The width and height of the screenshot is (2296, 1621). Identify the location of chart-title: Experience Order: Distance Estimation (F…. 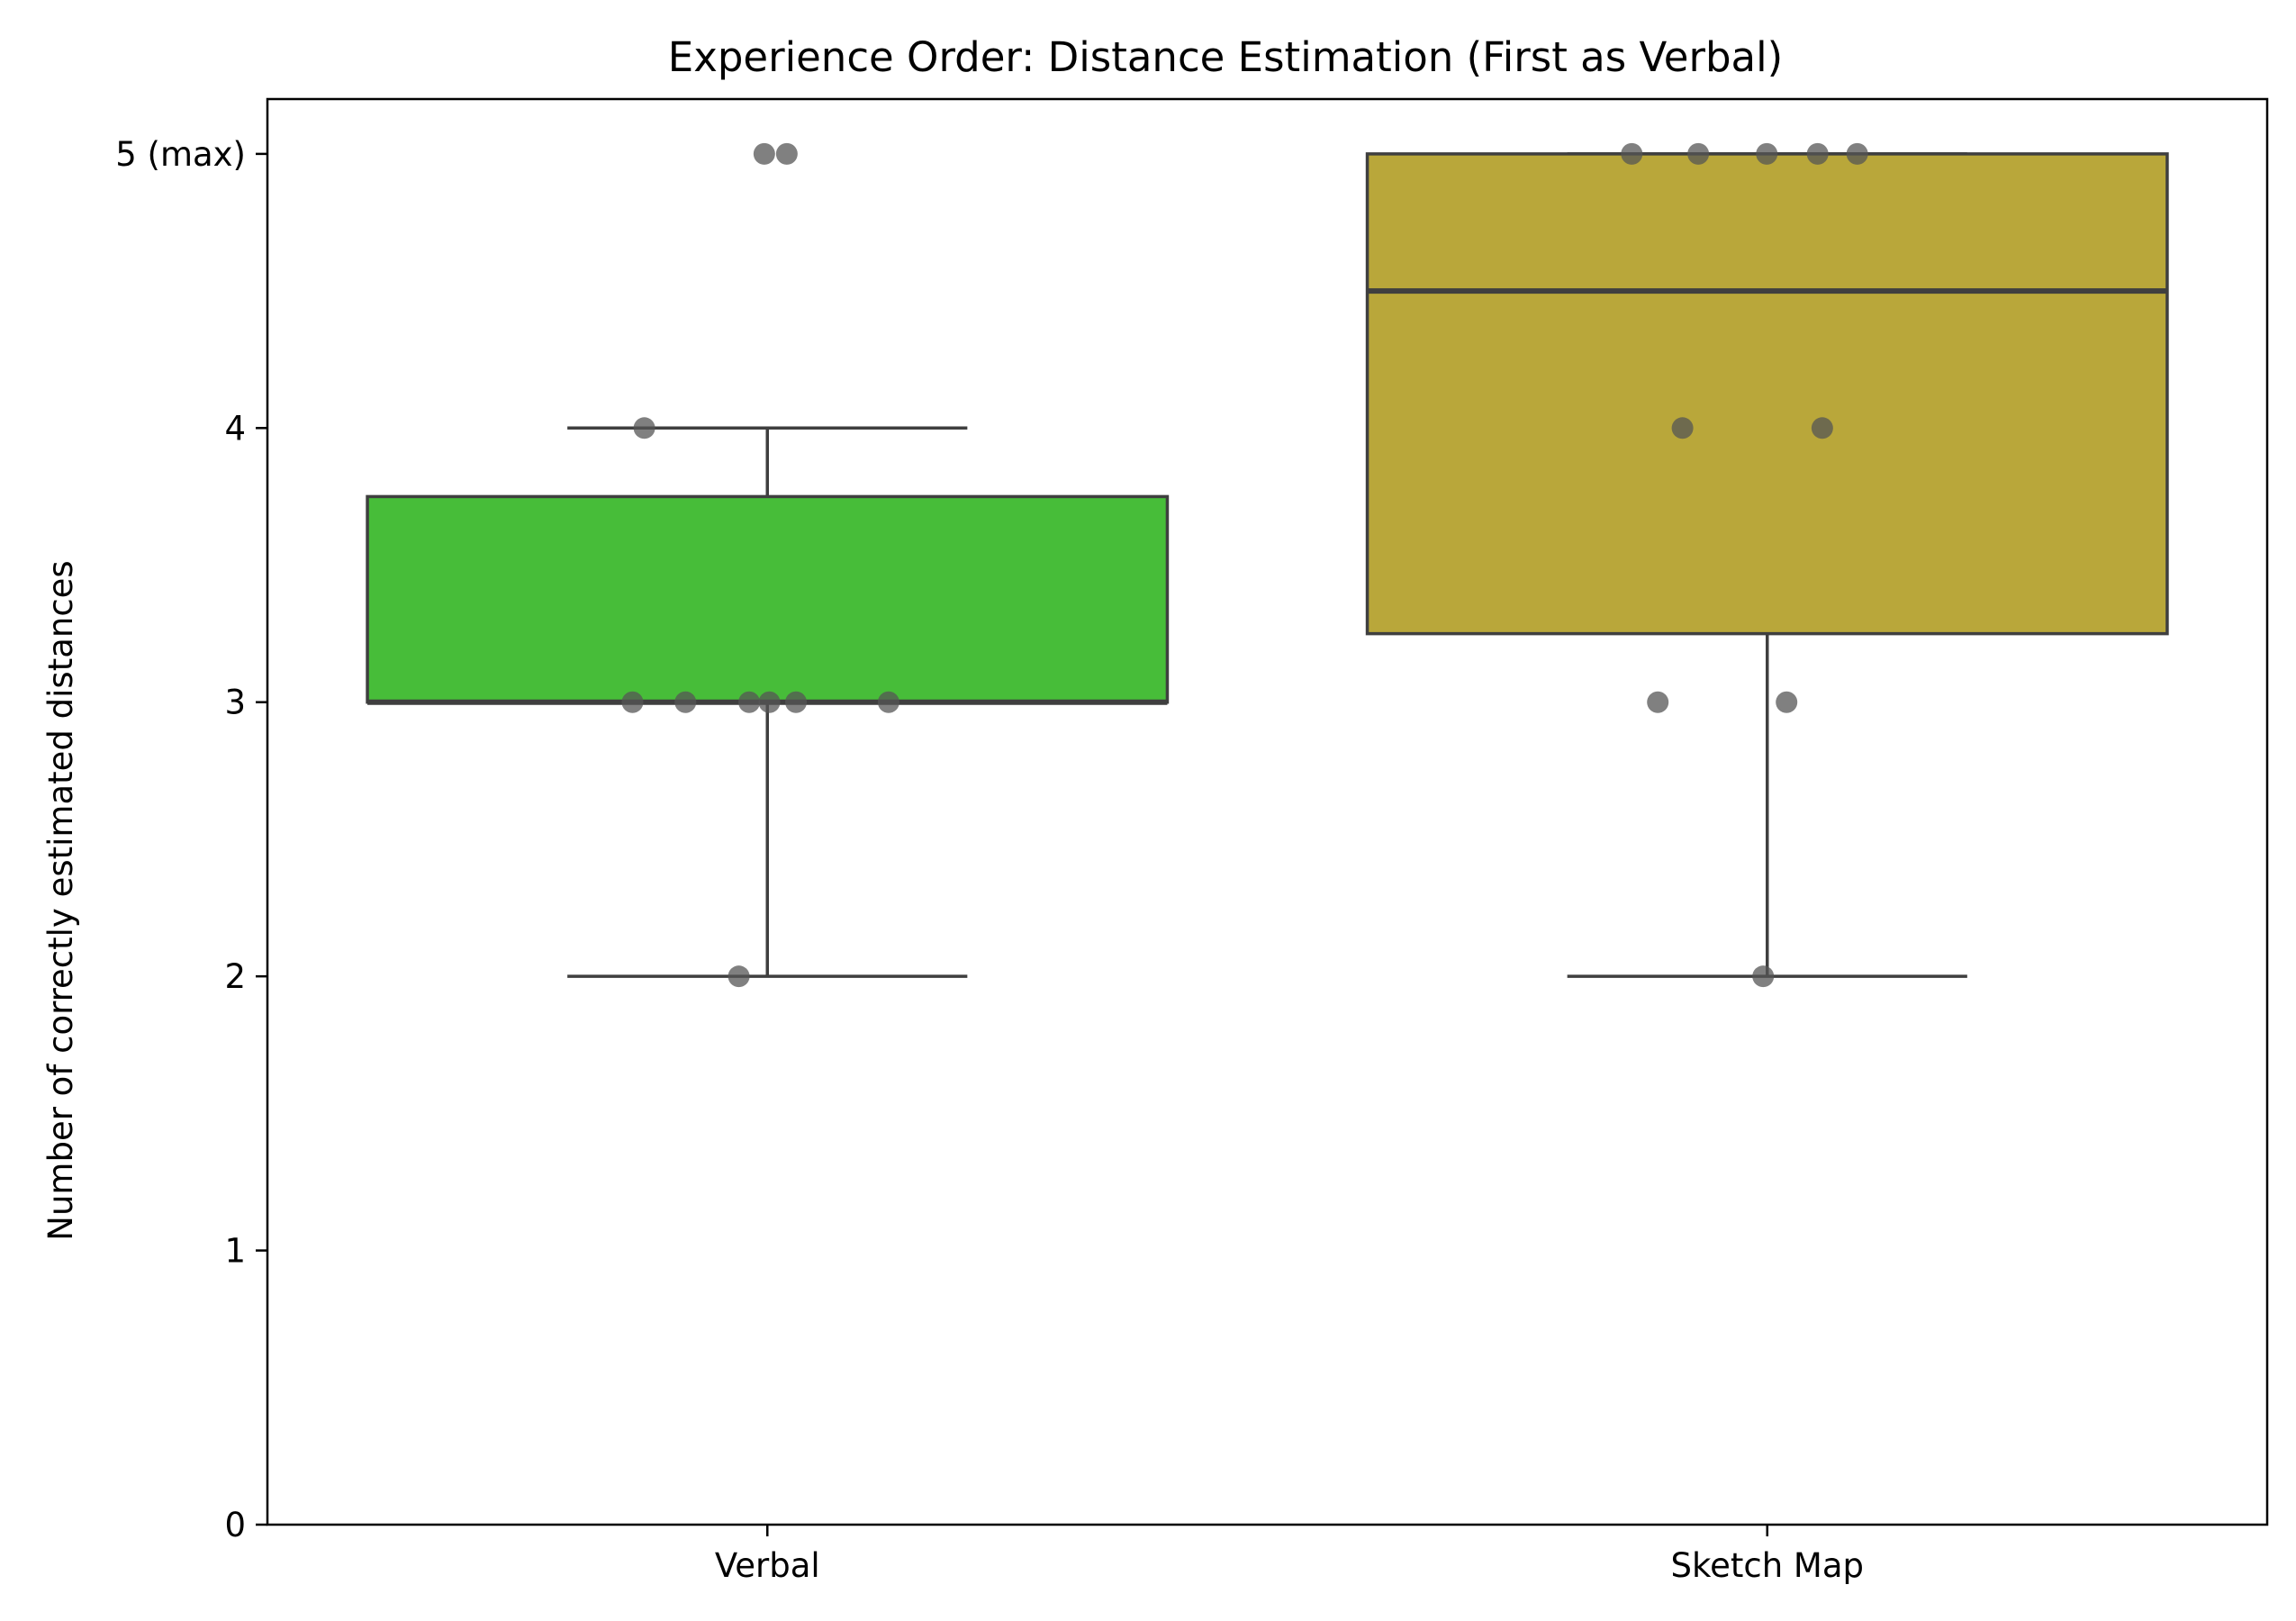
(1225, 57).